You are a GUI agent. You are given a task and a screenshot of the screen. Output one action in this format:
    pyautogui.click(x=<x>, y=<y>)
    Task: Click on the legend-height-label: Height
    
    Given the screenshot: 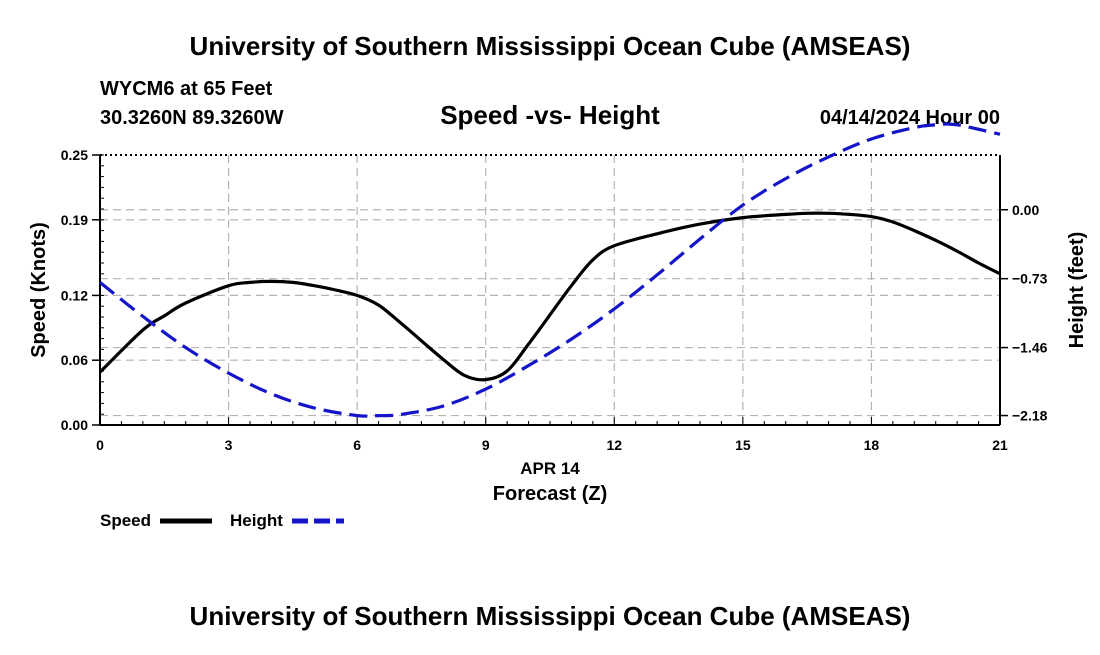 What is the action you would take?
    pyautogui.click(x=256, y=520)
    